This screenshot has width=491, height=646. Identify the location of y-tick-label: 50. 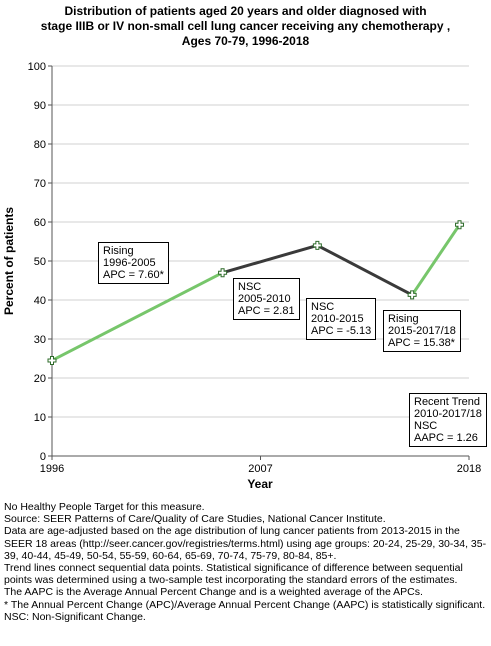
(40, 262).